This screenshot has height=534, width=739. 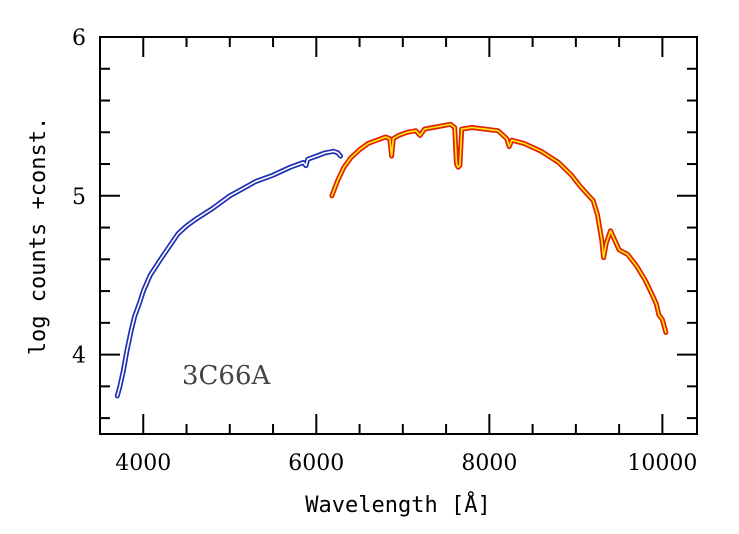 I want to click on y-tick-label: 5, so click(x=79, y=197).